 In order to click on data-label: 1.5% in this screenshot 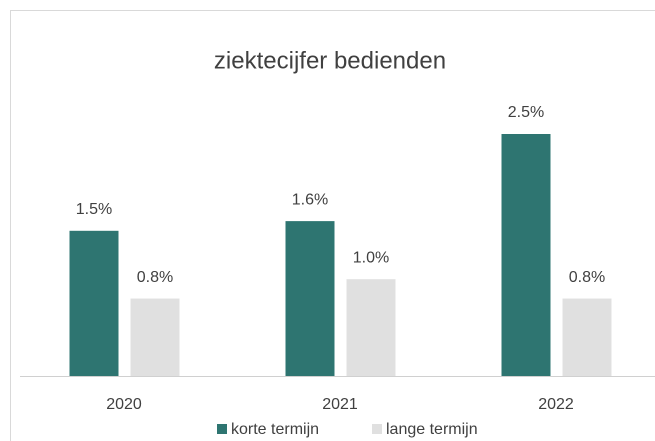, I will do `click(94, 209)`.